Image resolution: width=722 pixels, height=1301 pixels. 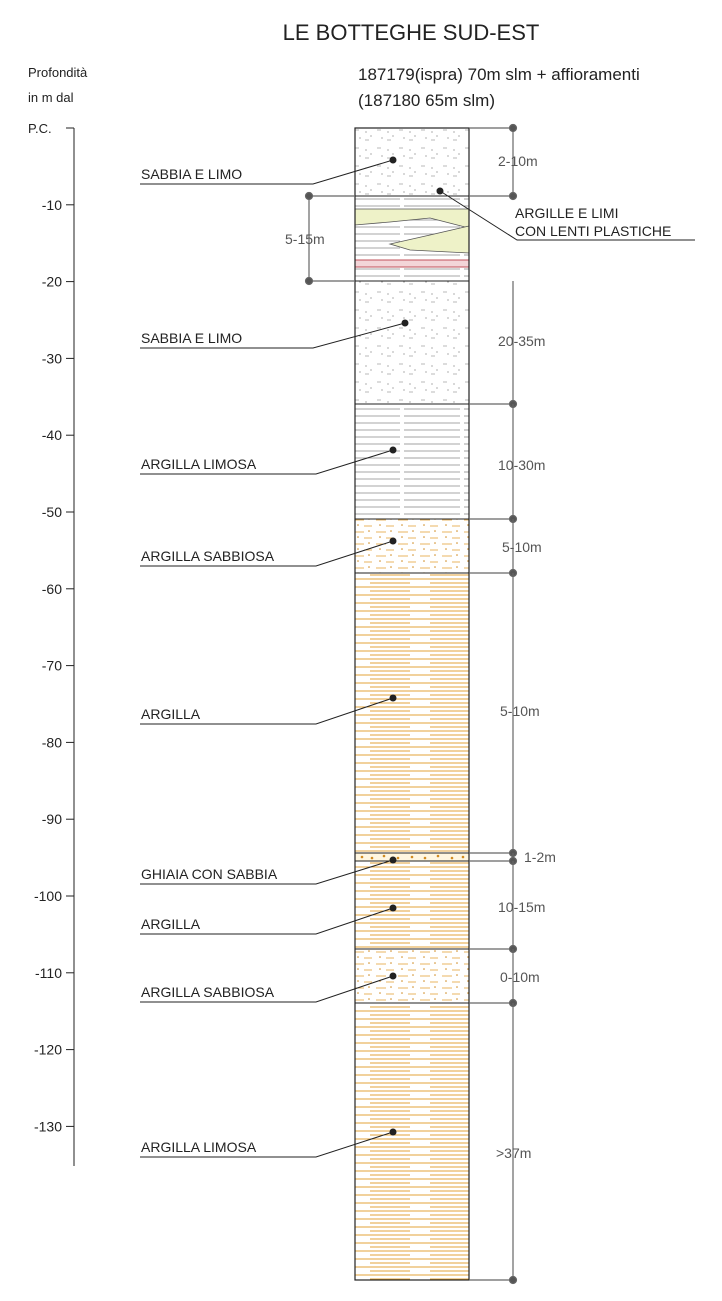 I want to click on thickness-label: >37m, so click(x=513, y=1153).